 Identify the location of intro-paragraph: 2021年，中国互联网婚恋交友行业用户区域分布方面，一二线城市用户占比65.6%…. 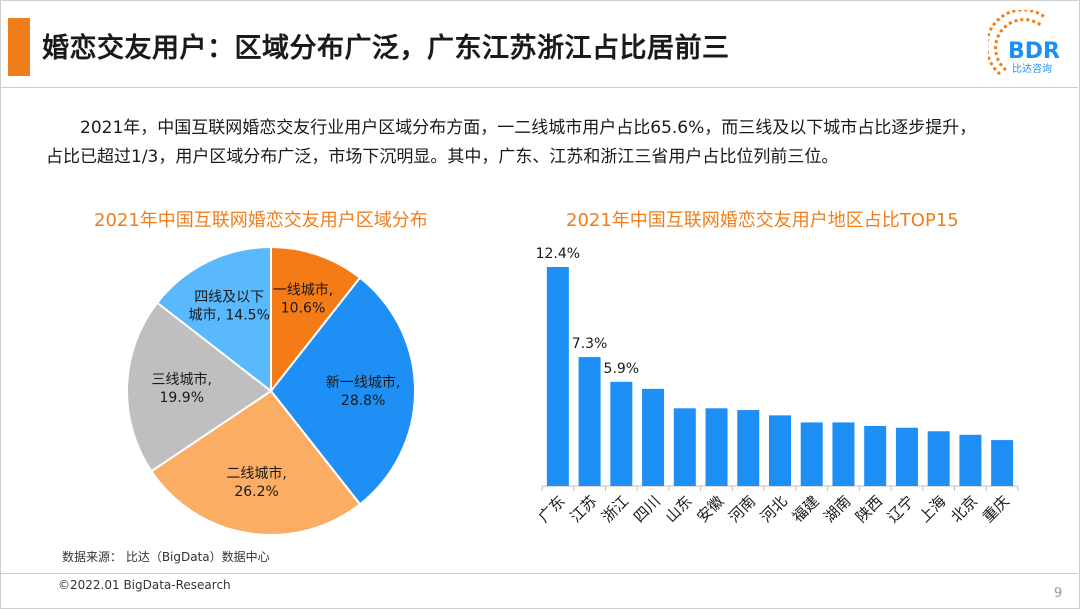
(546, 143).